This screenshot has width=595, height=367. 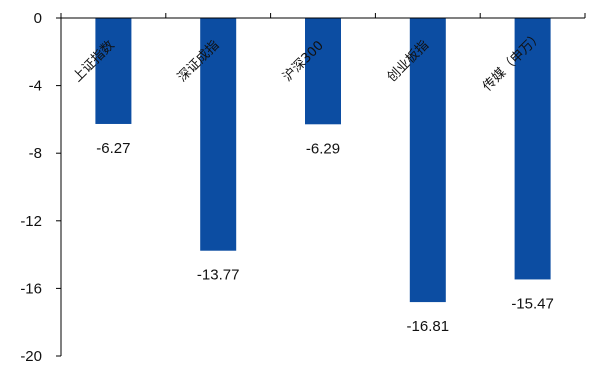 I want to click on y-tick-label: -8, so click(x=35, y=153).